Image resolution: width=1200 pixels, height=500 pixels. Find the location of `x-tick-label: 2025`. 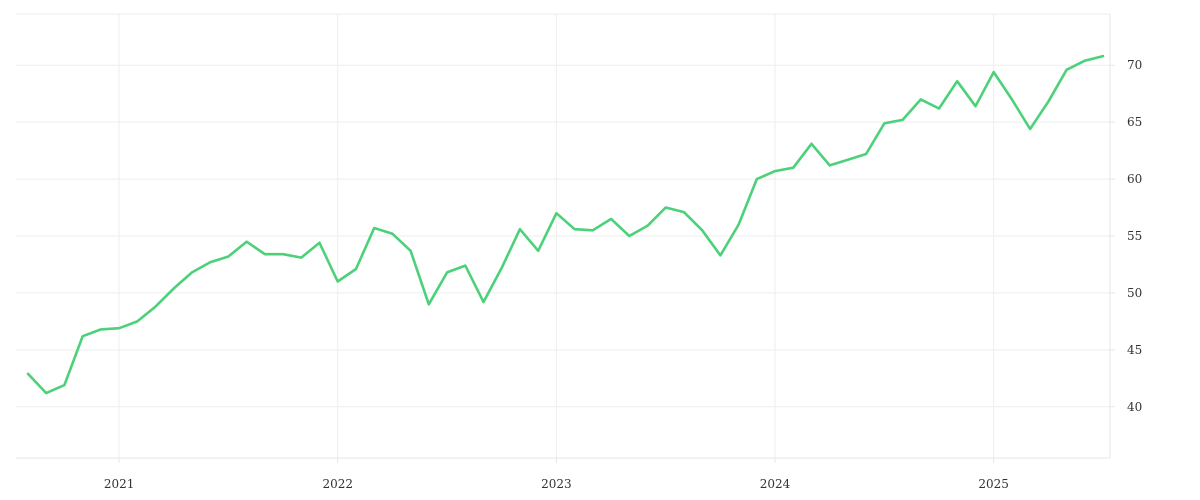

x-tick-label: 2025 is located at coordinates (993, 484).